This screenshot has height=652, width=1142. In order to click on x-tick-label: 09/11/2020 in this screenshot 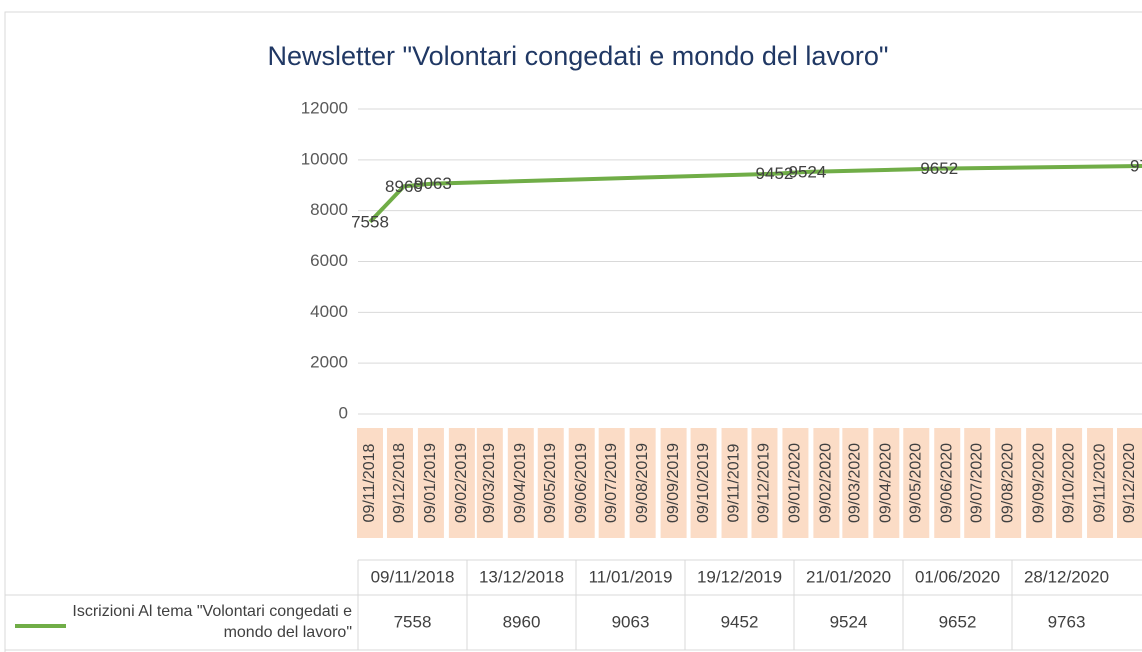, I will do `click(1099, 482)`.